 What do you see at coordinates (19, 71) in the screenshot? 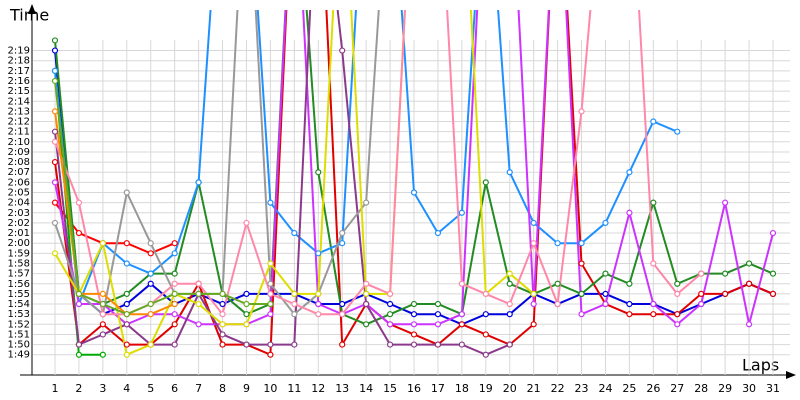
I see `y-tick-label: 2:17` at bounding box center [19, 71].